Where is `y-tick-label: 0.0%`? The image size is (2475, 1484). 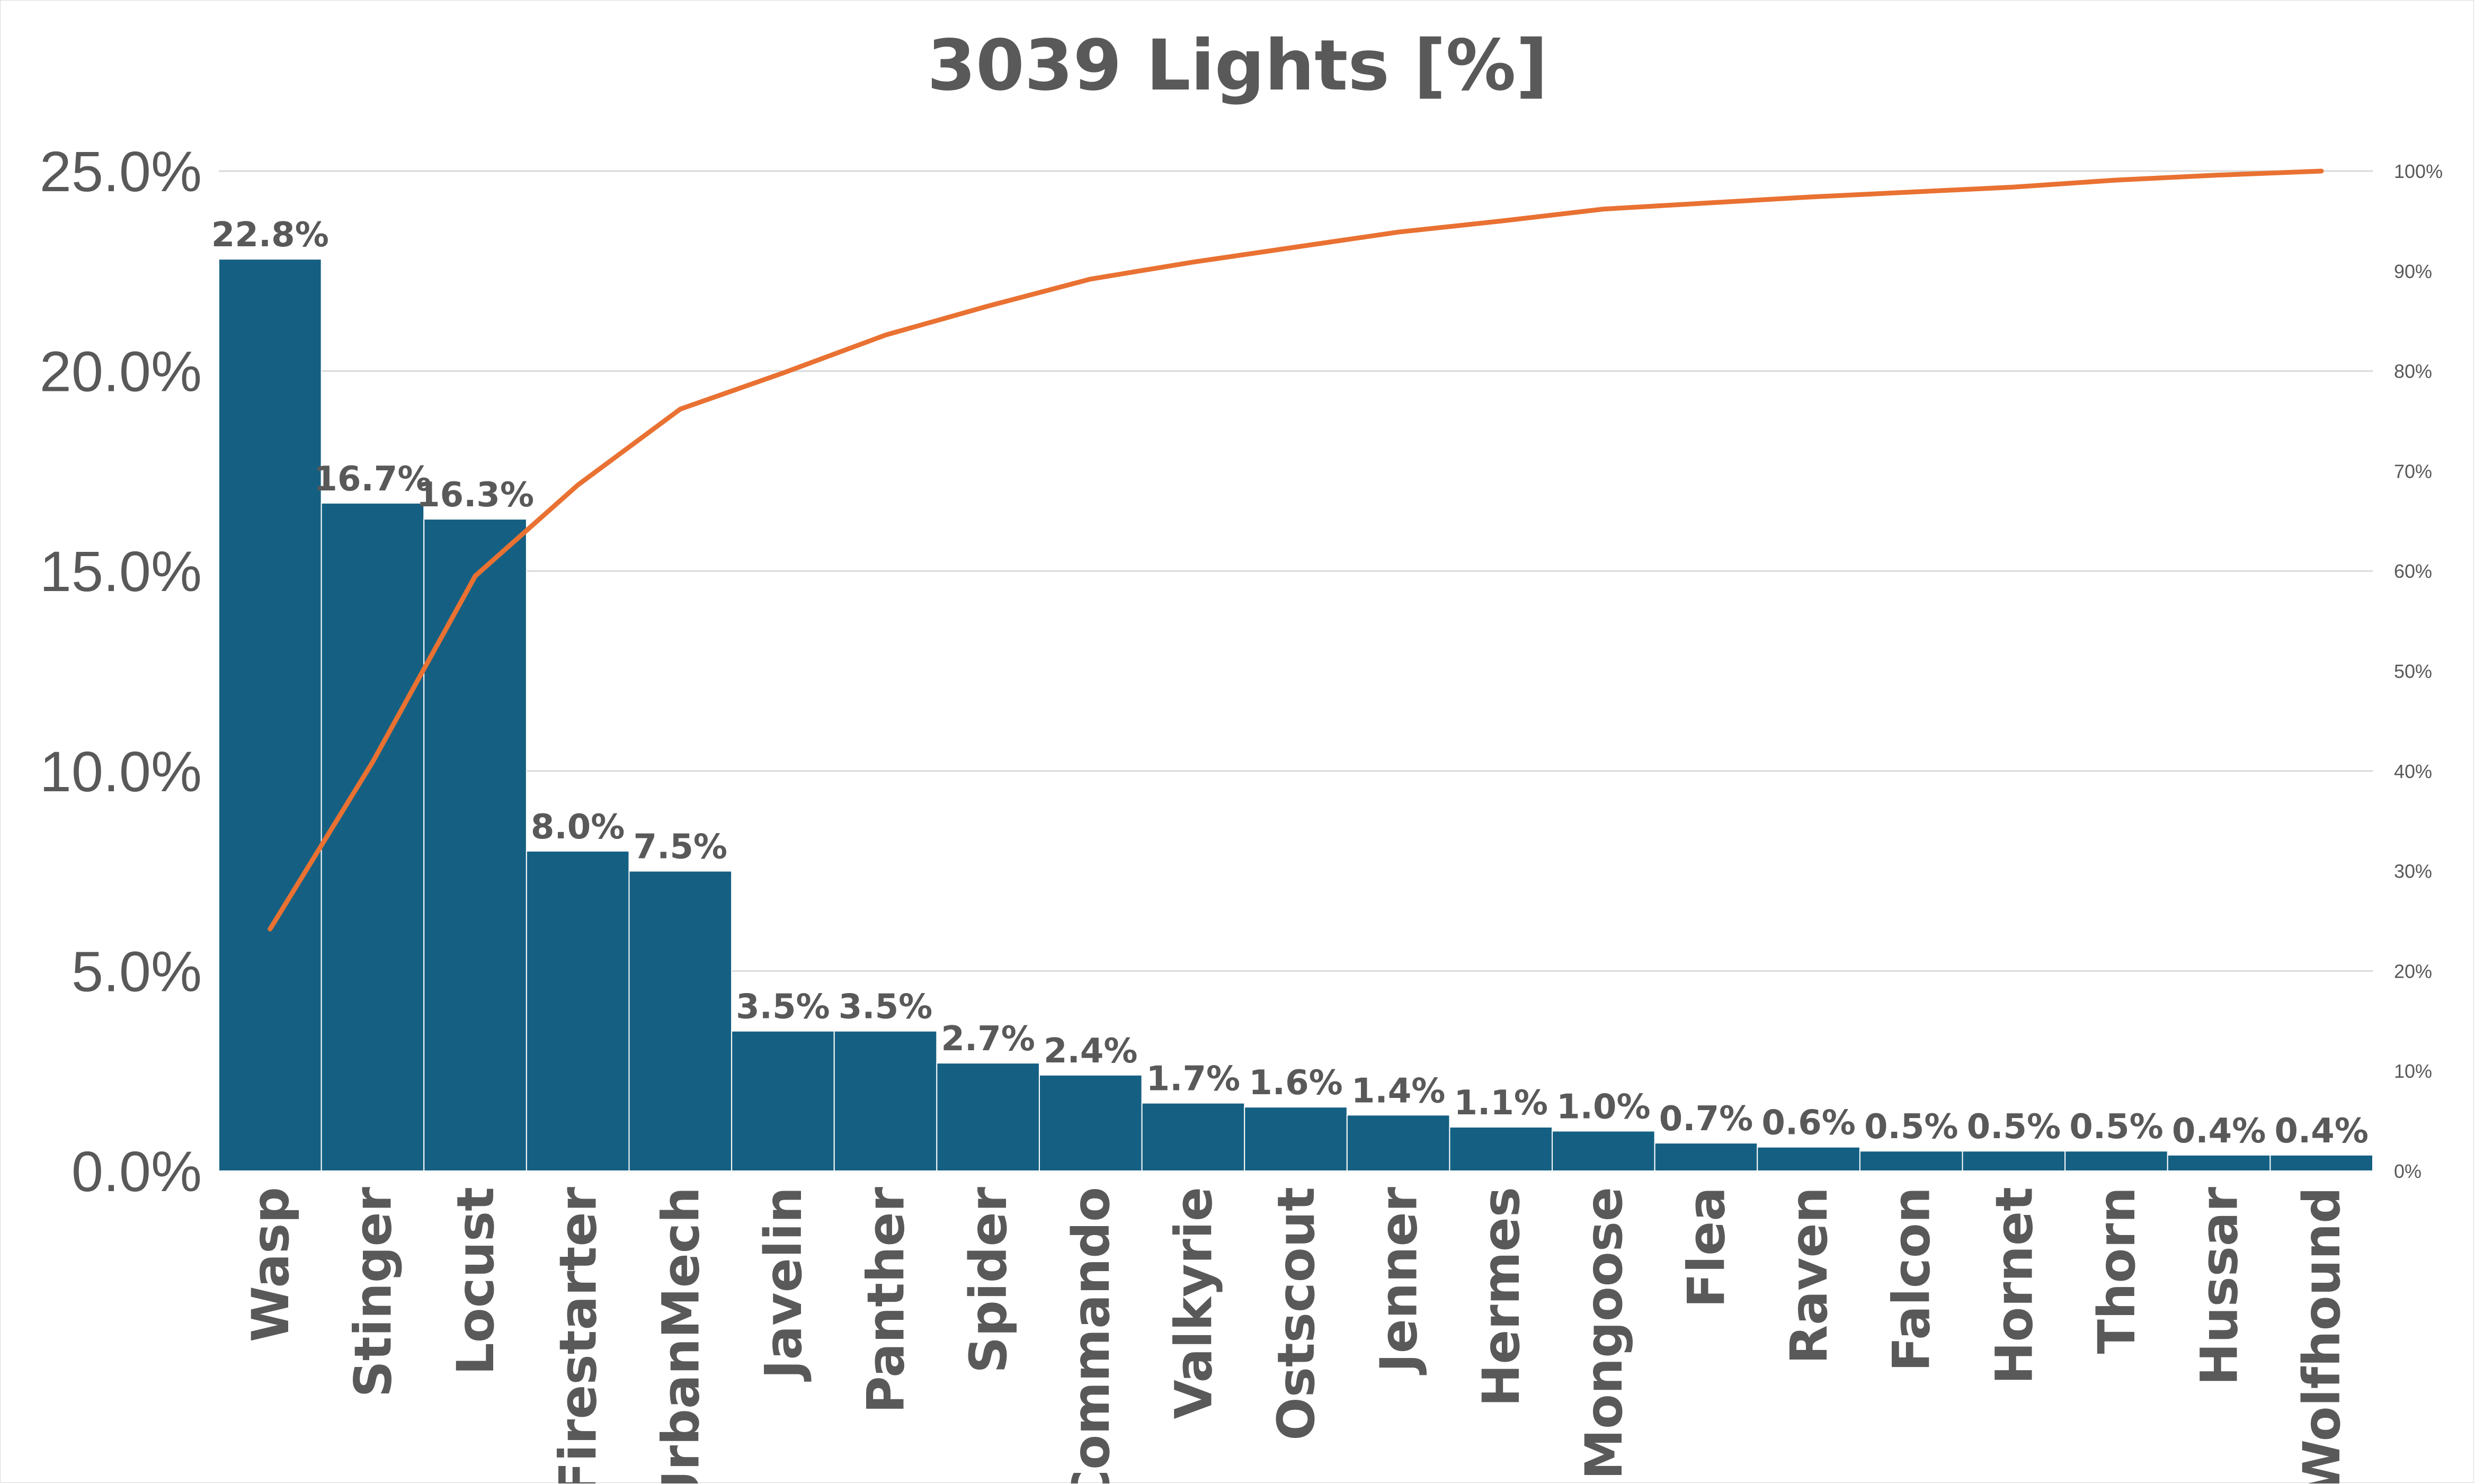
y-tick-label: 0.0% is located at coordinates (137, 1171).